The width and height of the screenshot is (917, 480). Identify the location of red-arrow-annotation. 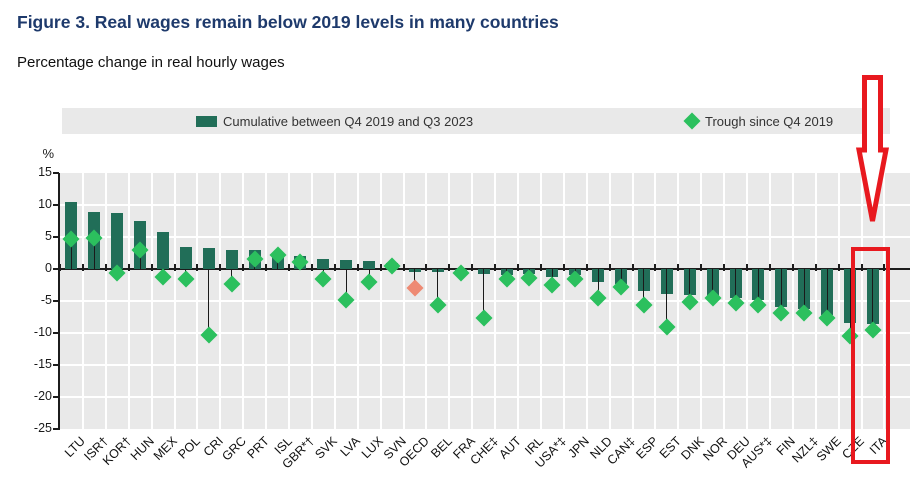
(872, 148).